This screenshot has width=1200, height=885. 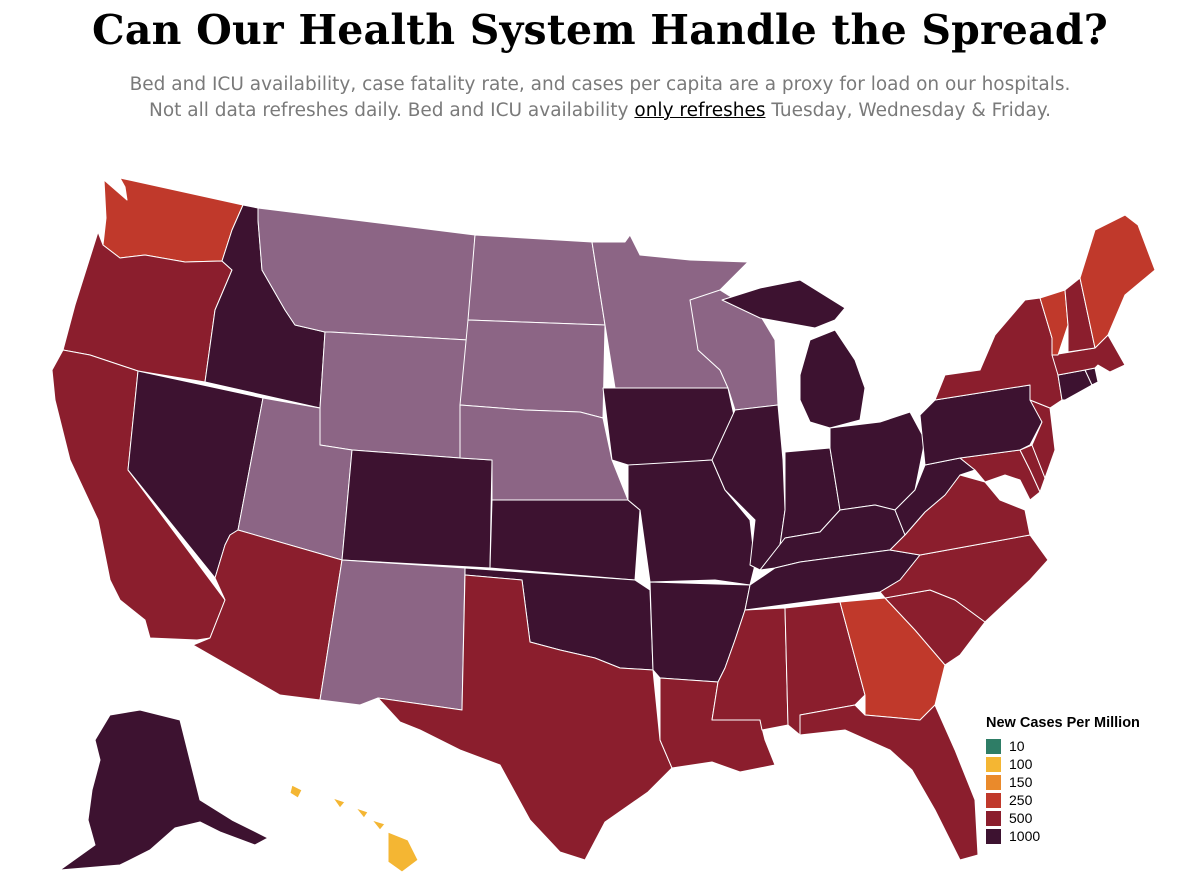 What do you see at coordinates (173, 220) in the screenshot?
I see `state-washington` at bounding box center [173, 220].